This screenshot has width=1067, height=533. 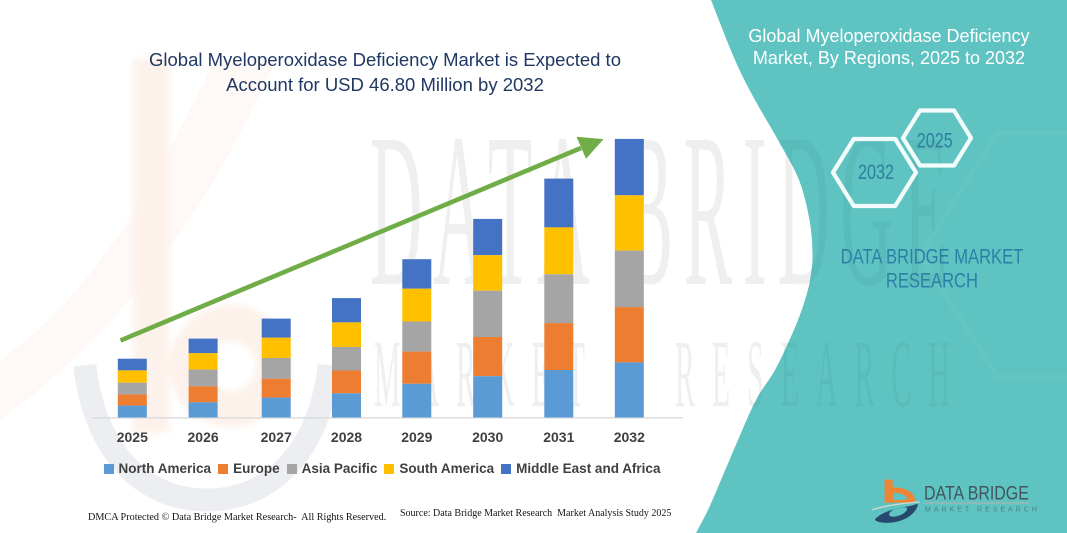 I want to click on svg-text: 2032, so click(x=876, y=172).